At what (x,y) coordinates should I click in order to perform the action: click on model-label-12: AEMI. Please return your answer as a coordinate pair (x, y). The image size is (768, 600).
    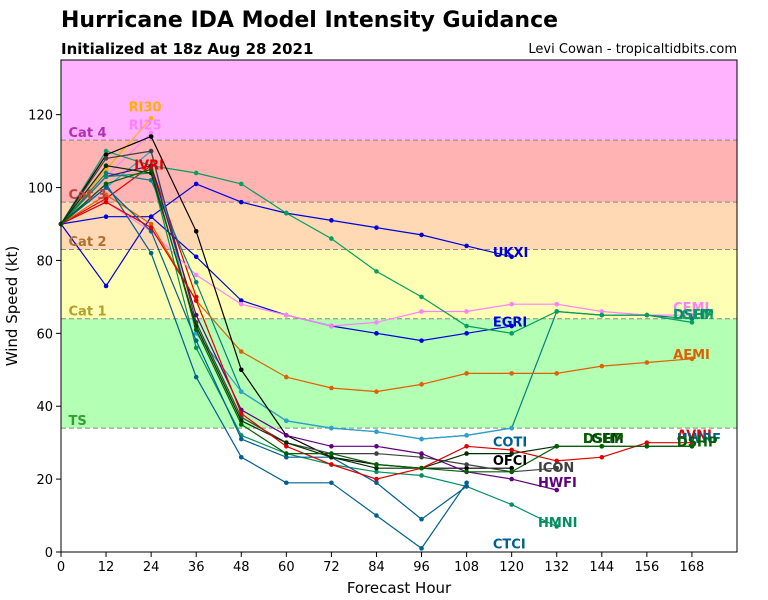
    Looking at the image, I should click on (691, 355).